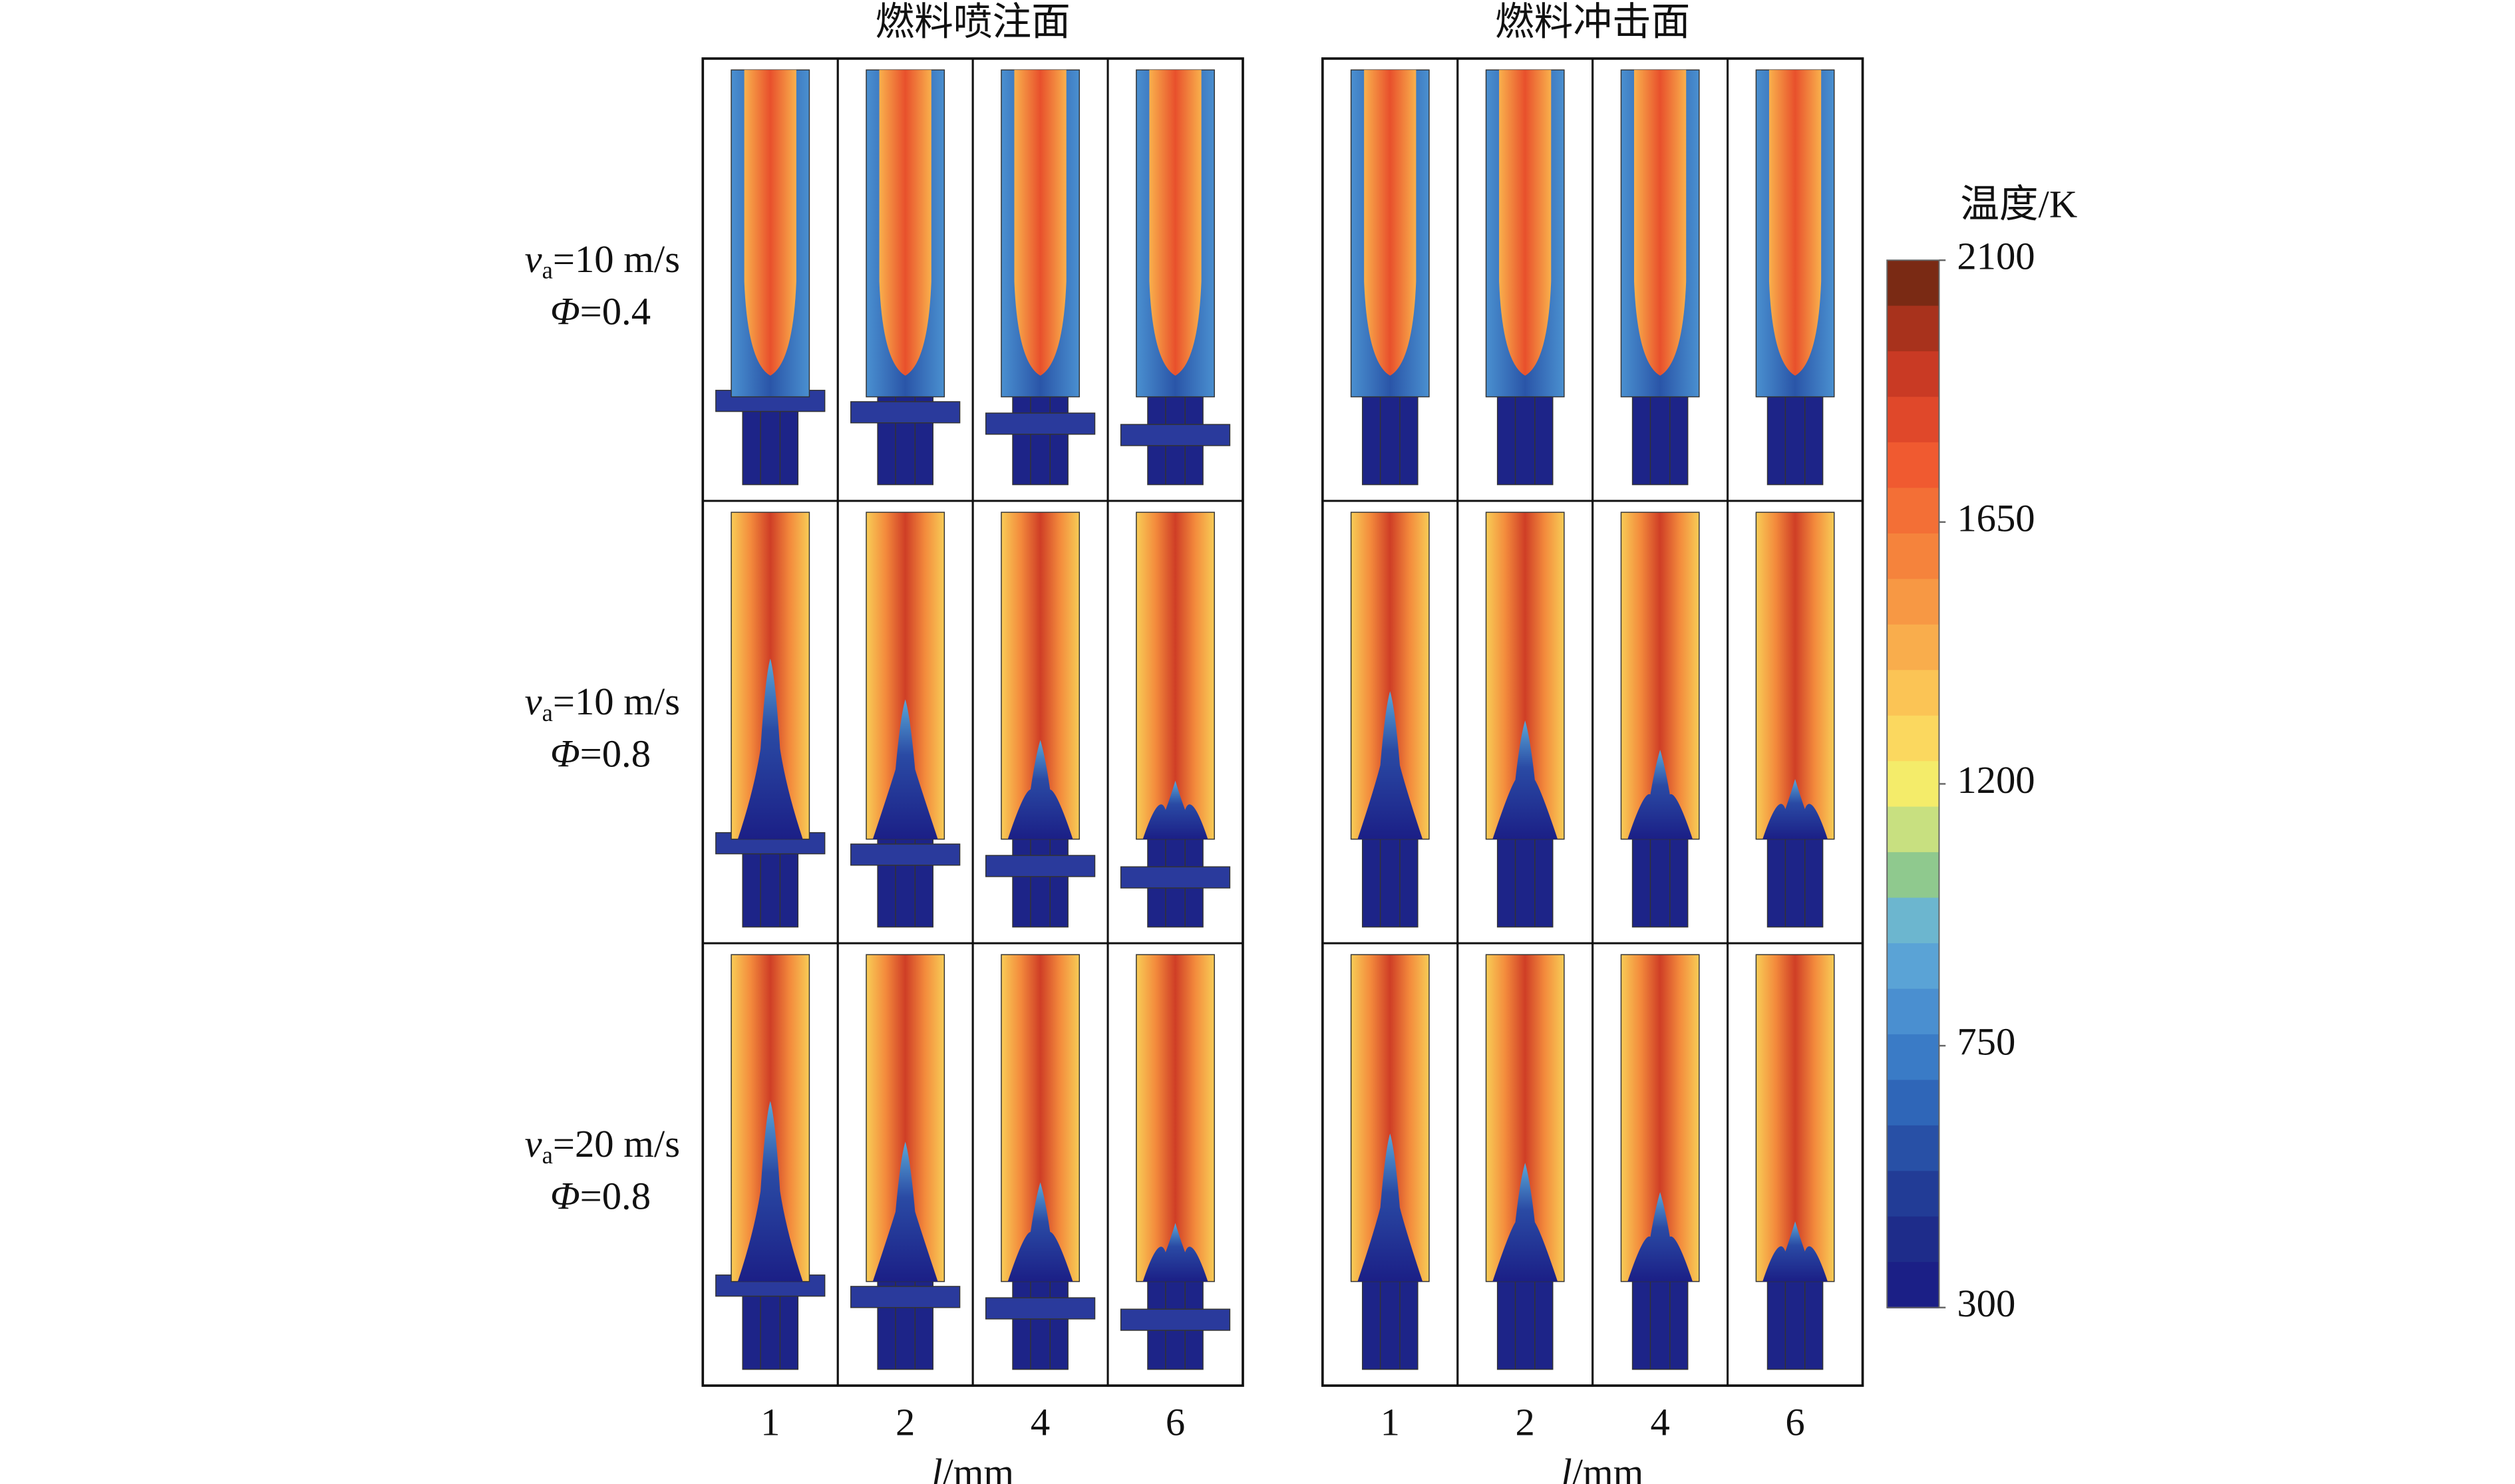  I want to click on x-axis-label: l/mm, so click(973, 1467).